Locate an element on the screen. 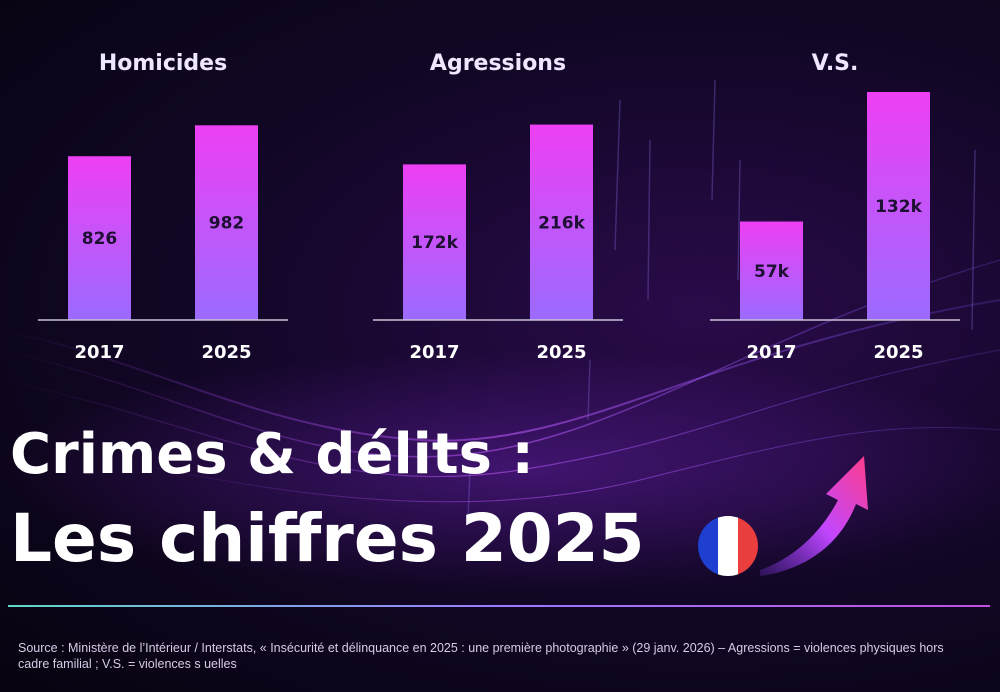 The image size is (1000, 692). chart-title: V.S. is located at coordinates (835, 63).